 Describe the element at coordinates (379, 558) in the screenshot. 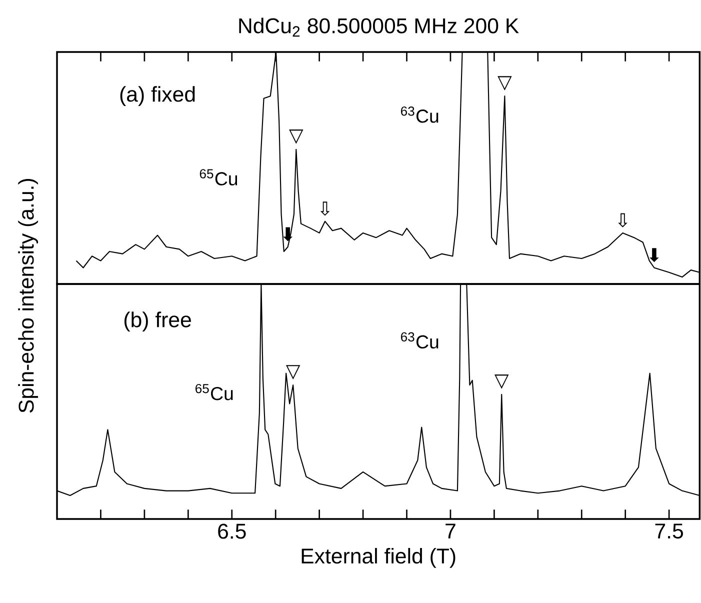

I see `x-axis-title: External field (T)` at that location.